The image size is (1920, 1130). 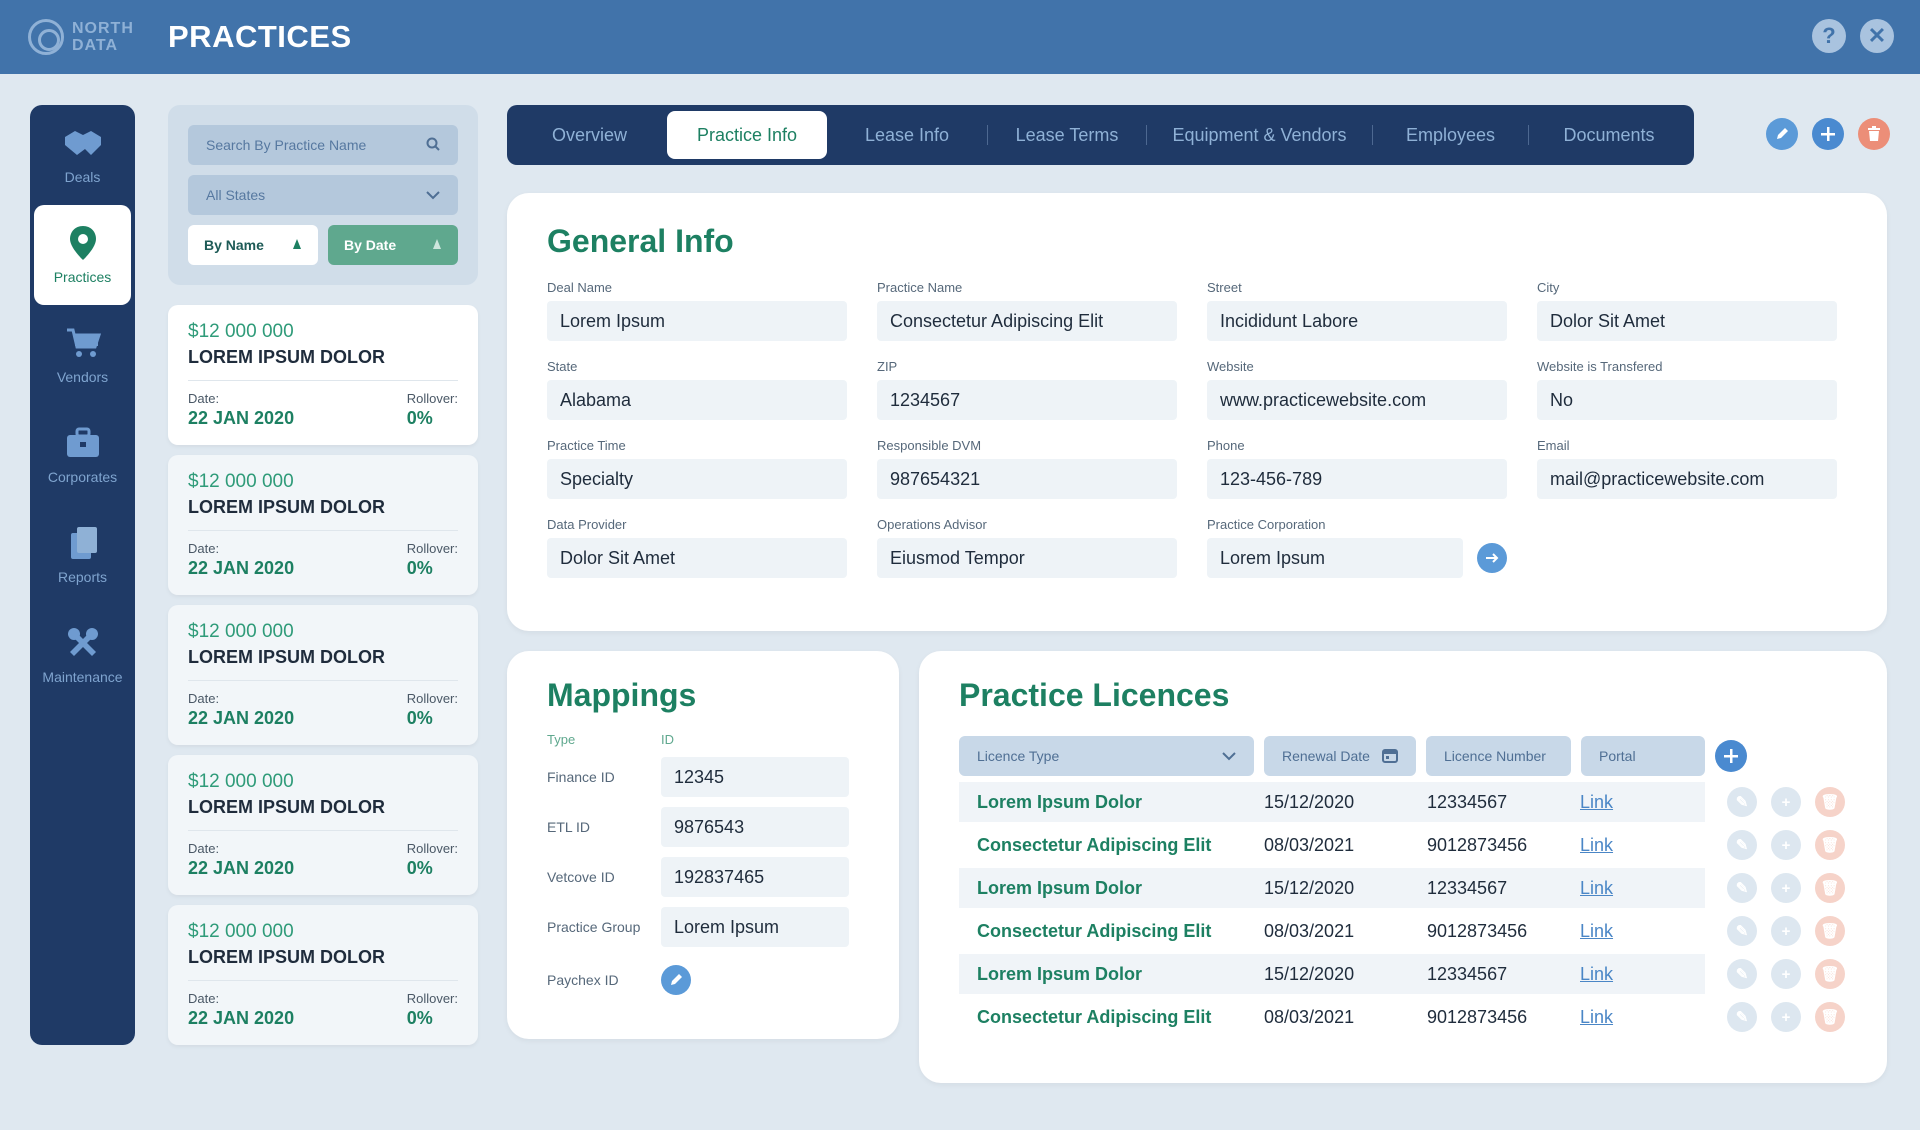 What do you see at coordinates (297, 245) in the screenshot?
I see `sort-arrow-icon` at bounding box center [297, 245].